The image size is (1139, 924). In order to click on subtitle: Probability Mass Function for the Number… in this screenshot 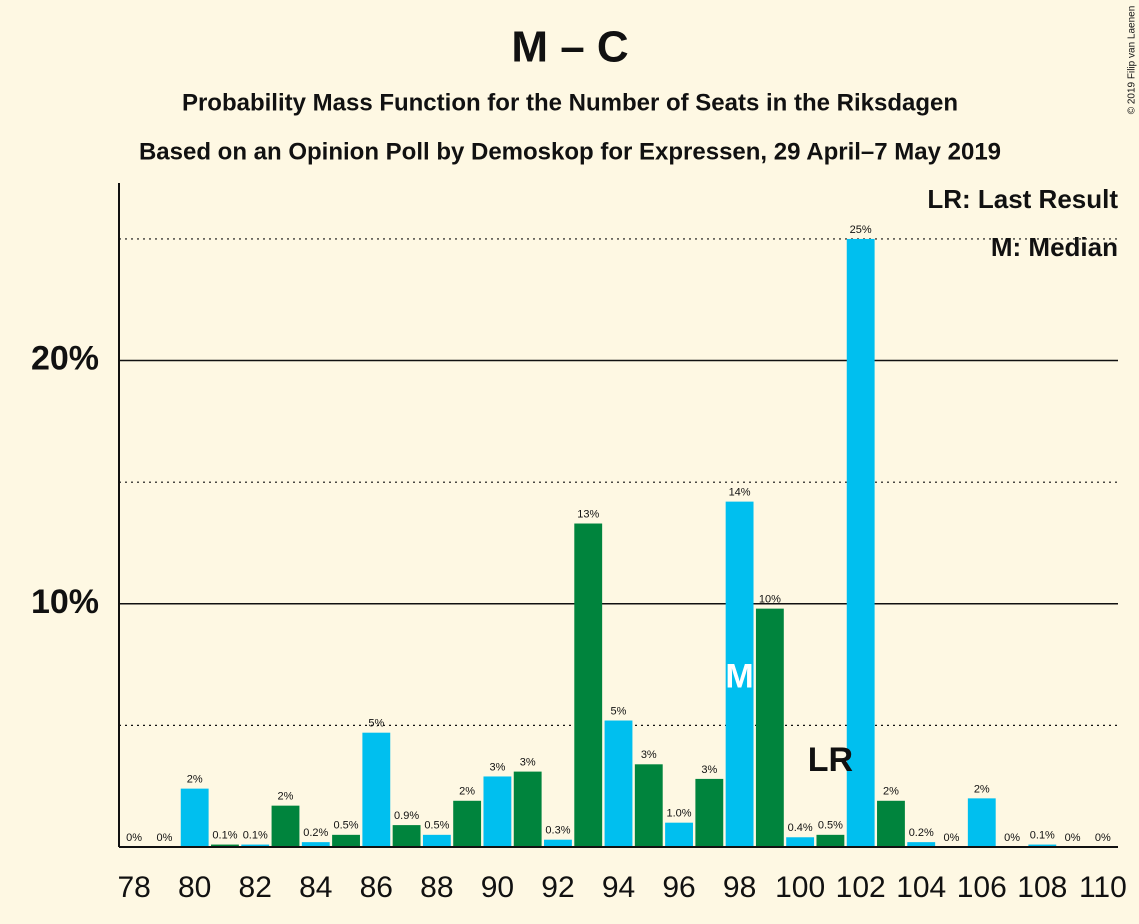, I will do `click(570, 102)`.